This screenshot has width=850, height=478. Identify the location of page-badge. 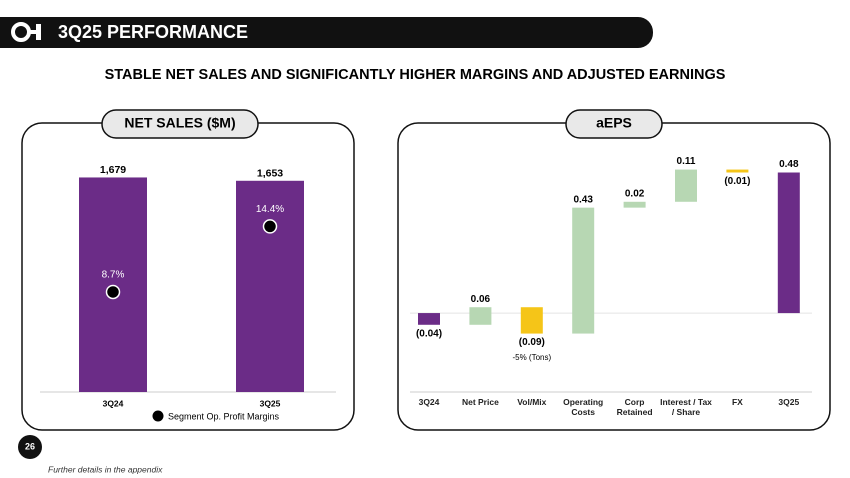
(30, 447).